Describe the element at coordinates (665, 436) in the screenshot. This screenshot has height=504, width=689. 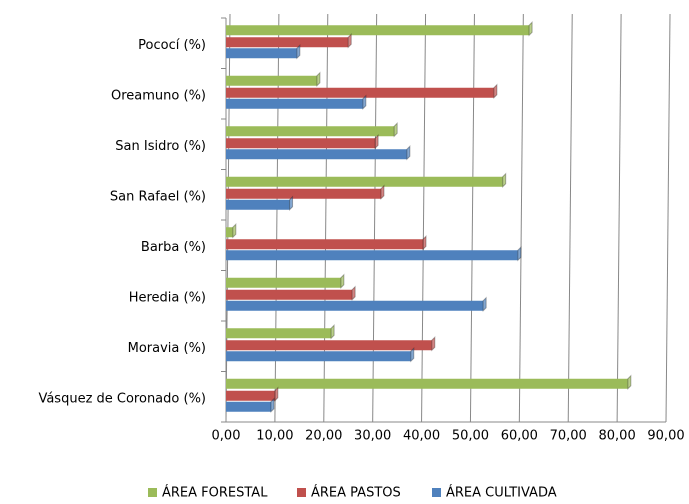
I see `x-tick-label: 90,00` at that location.